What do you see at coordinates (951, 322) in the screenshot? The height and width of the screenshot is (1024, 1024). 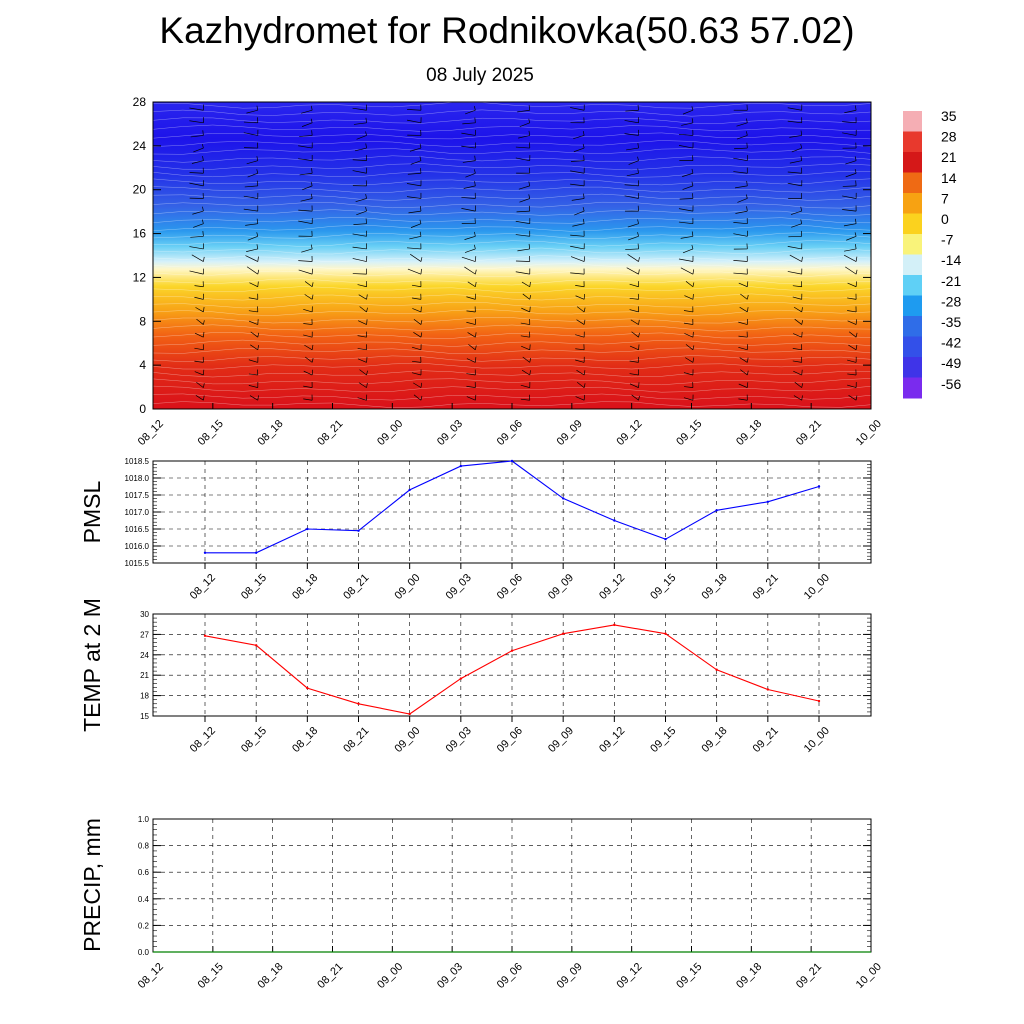 I see `colorbar-label: -35` at bounding box center [951, 322].